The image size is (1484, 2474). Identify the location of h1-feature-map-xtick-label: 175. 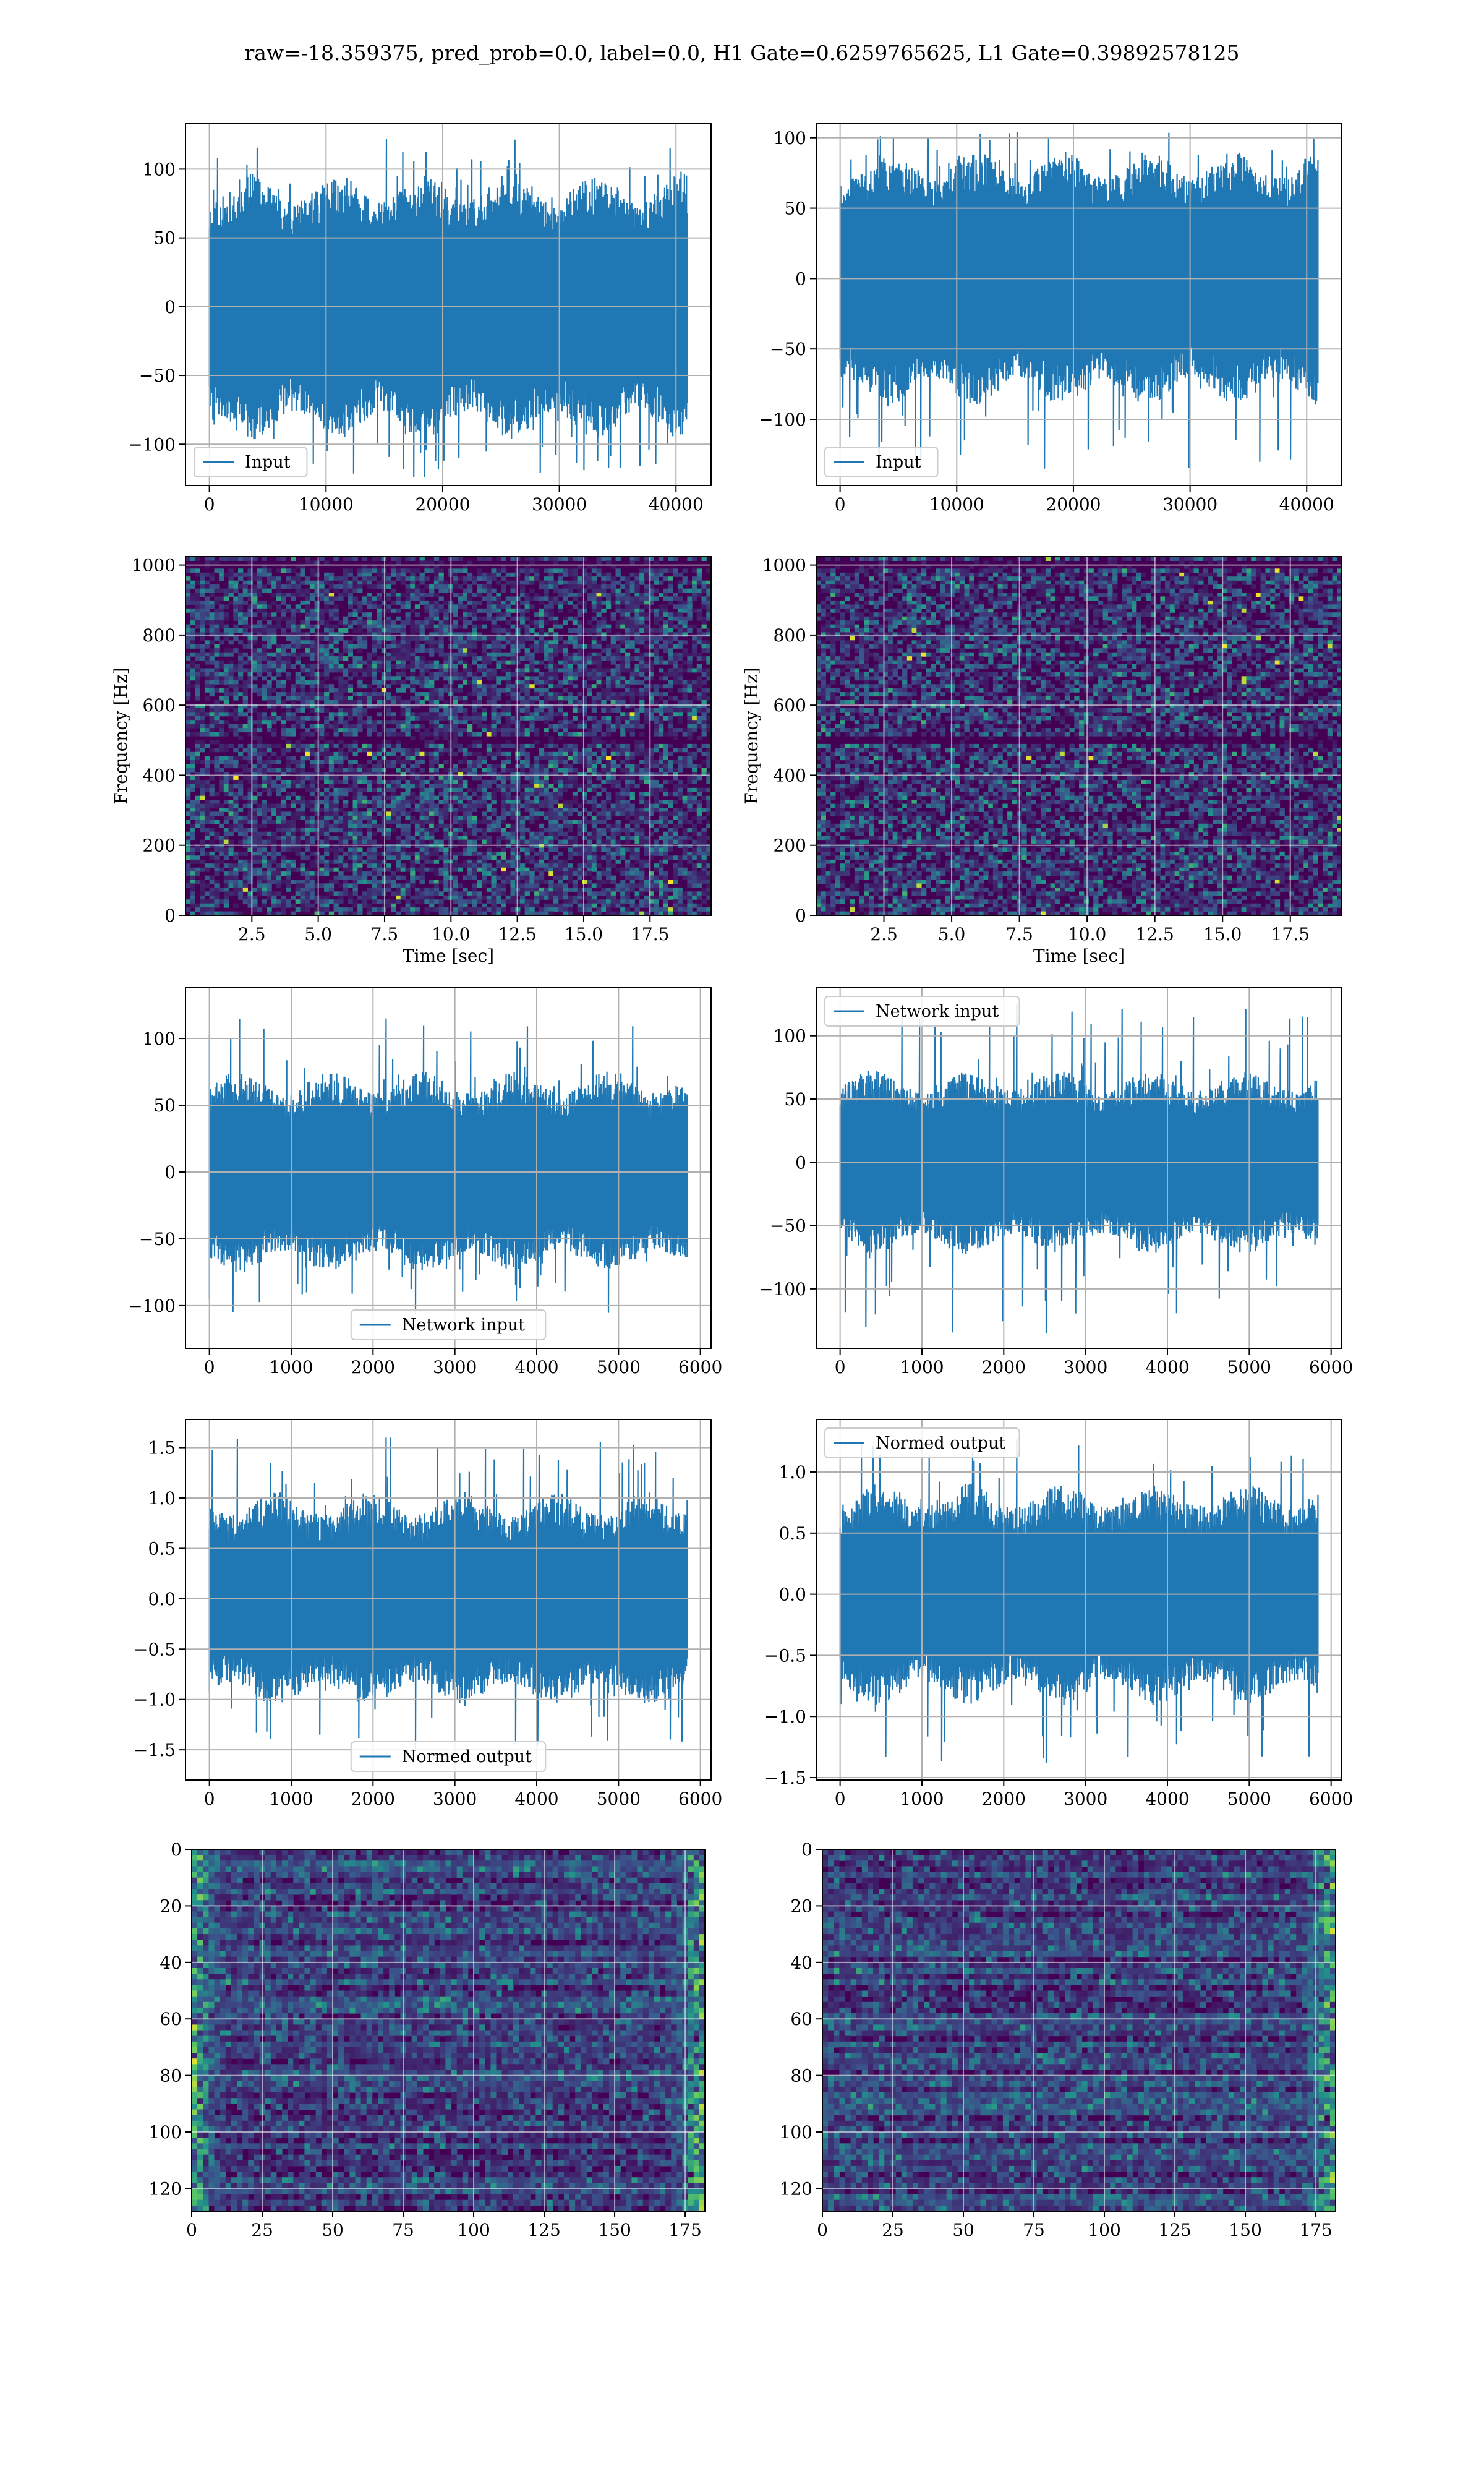
(684, 2230).